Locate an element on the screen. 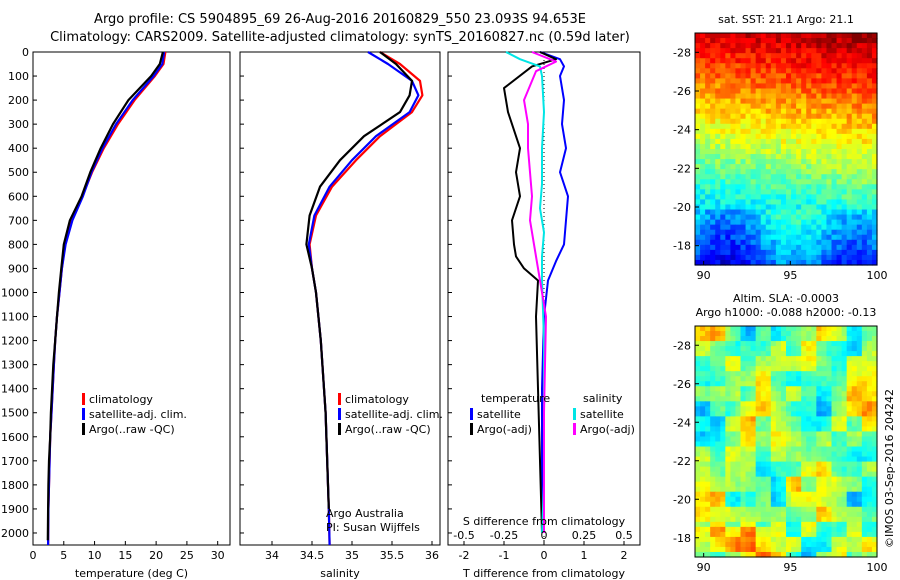 The height and width of the screenshot is (580, 900). y-tick-label: -20 is located at coordinates (682, 207).